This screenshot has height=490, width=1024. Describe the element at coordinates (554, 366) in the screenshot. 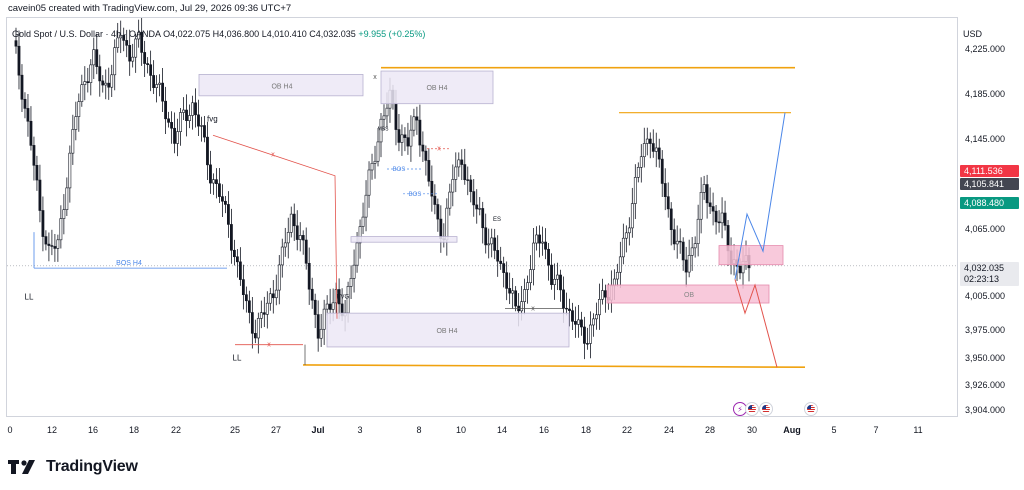

I see `support-line` at that location.